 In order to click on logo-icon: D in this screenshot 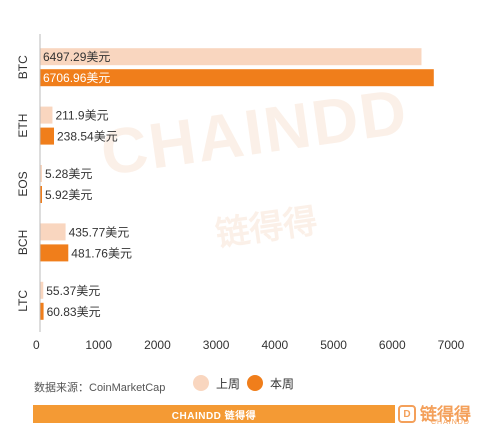, I will do `click(407, 414)`.